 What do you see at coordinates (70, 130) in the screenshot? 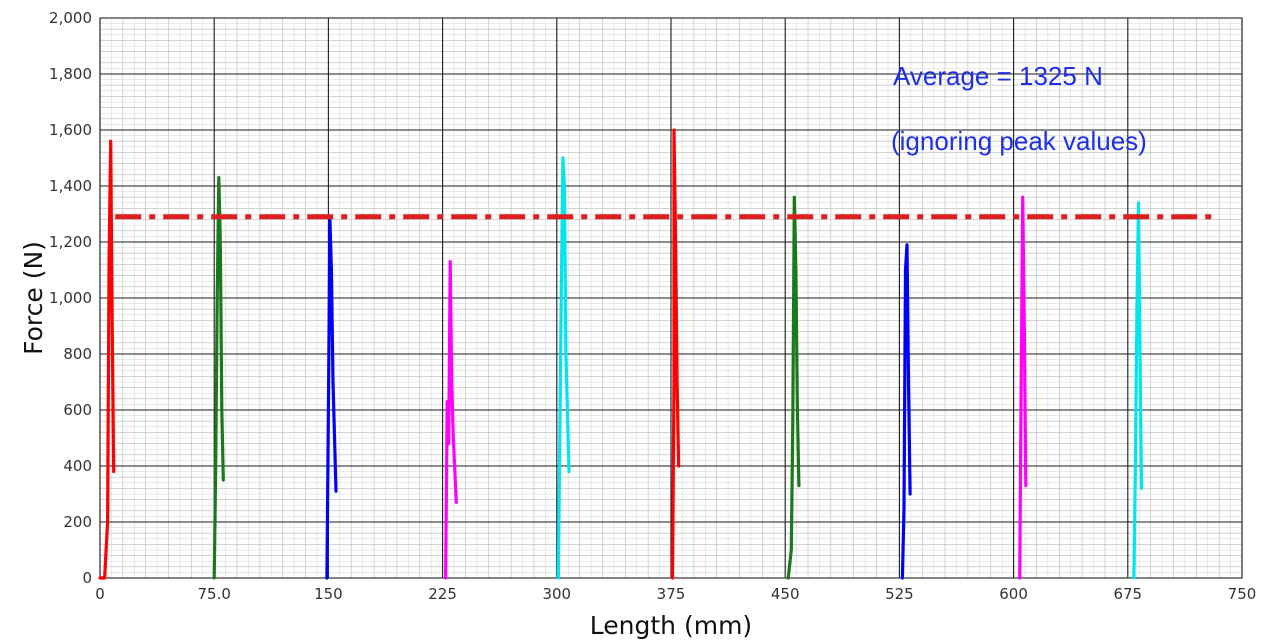
I see `y-tick-label: 1,600` at bounding box center [70, 130].